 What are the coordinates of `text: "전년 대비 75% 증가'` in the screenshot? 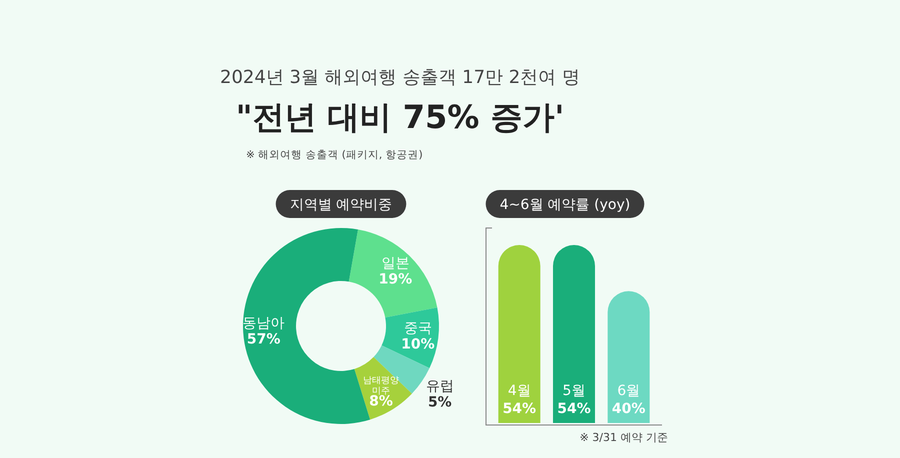 It's located at (400, 117).